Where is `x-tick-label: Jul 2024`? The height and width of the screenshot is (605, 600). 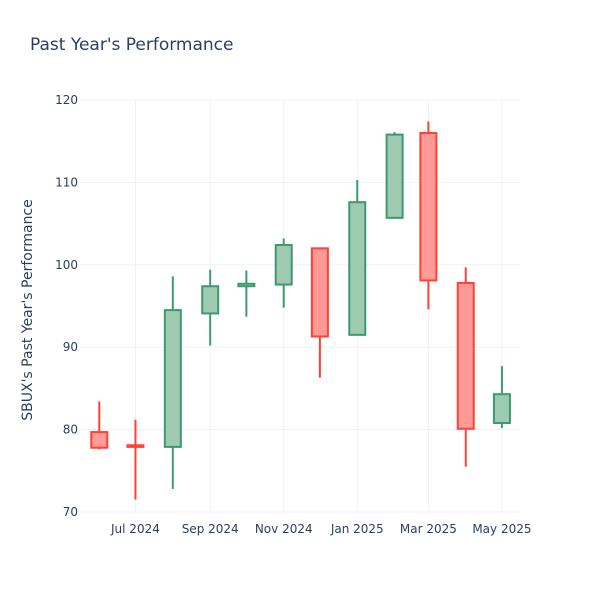 x-tick-label: Jul 2024 is located at coordinates (135, 529).